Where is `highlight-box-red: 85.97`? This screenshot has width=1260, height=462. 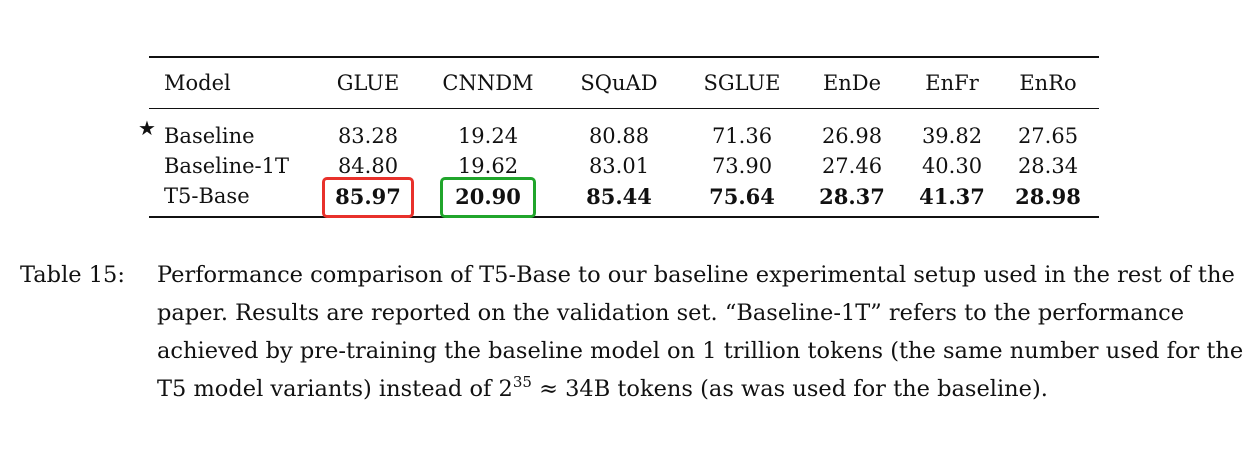
highlight-box-red: 85.97 is located at coordinates (368, 197).